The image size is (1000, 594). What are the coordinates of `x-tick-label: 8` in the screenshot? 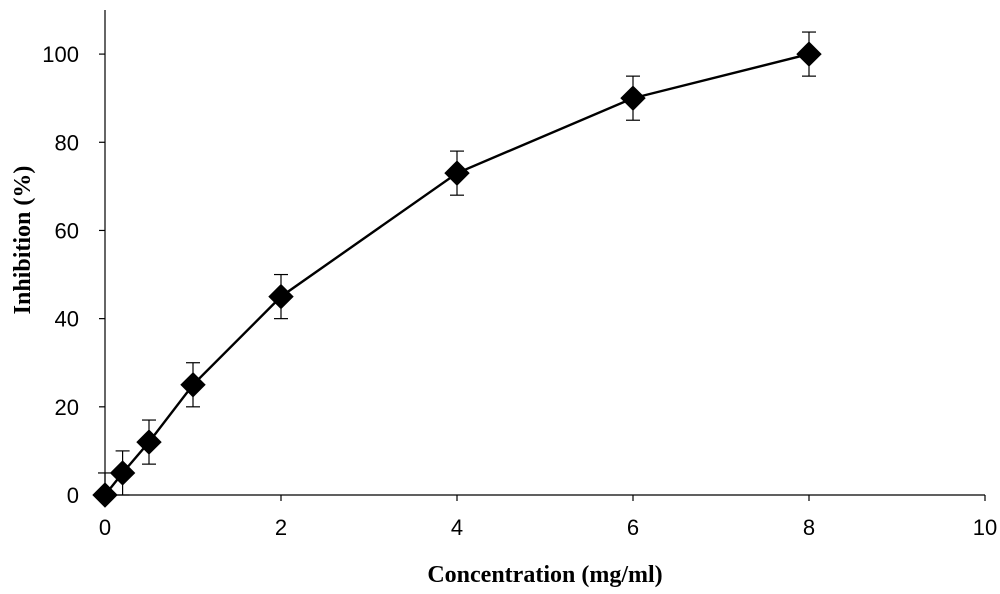 It's located at (809, 527).